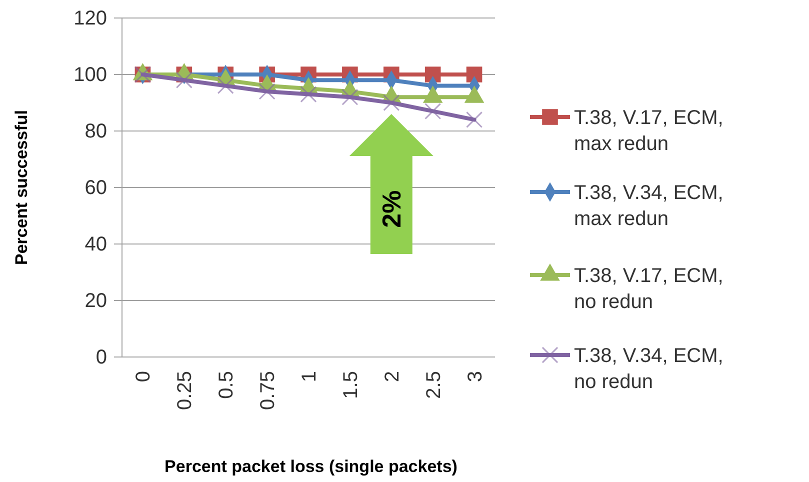  Describe the element at coordinates (351, 385) in the screenshot. I see `x-tick-label: 1.5` at that location.